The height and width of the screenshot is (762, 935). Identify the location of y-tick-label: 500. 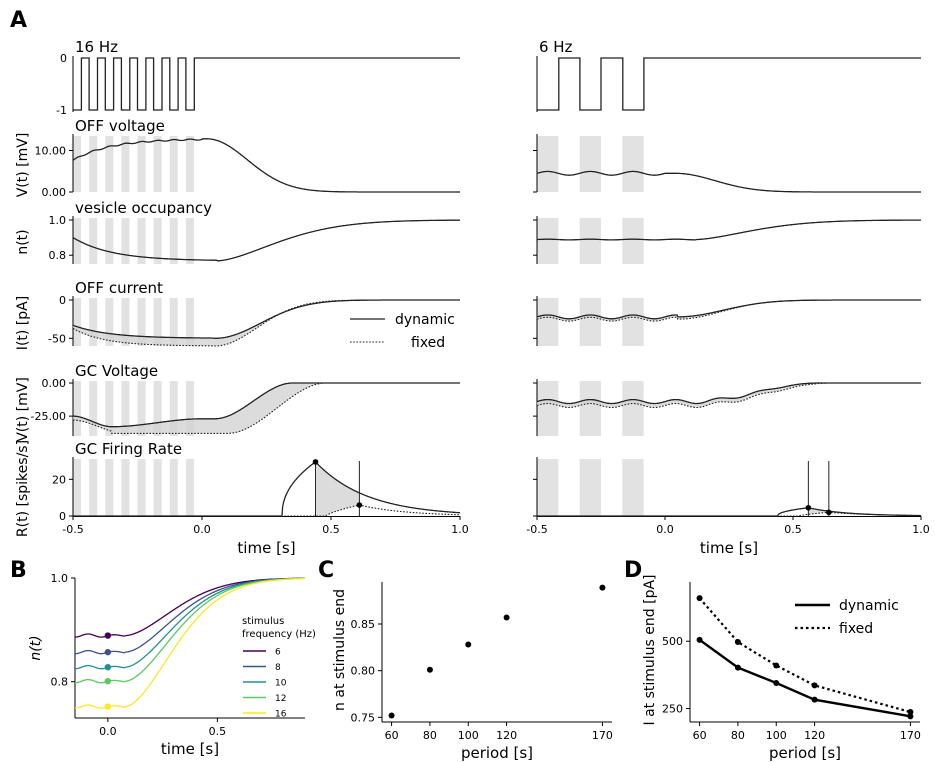
(672, 641).